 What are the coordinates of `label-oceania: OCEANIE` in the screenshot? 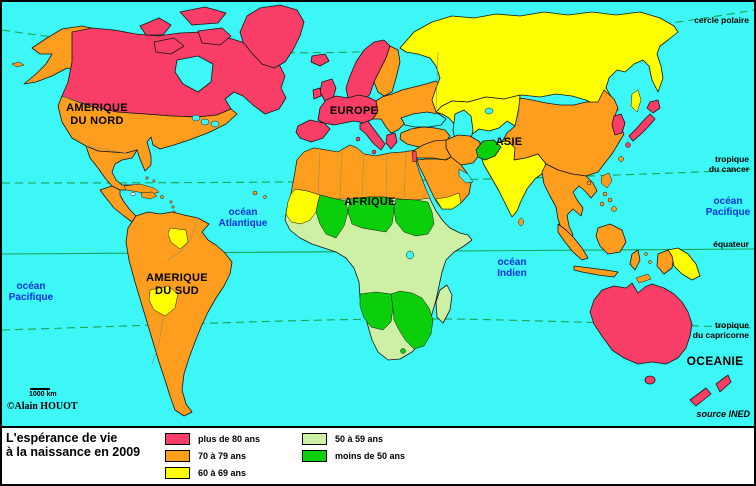 It's located at (715, 361).